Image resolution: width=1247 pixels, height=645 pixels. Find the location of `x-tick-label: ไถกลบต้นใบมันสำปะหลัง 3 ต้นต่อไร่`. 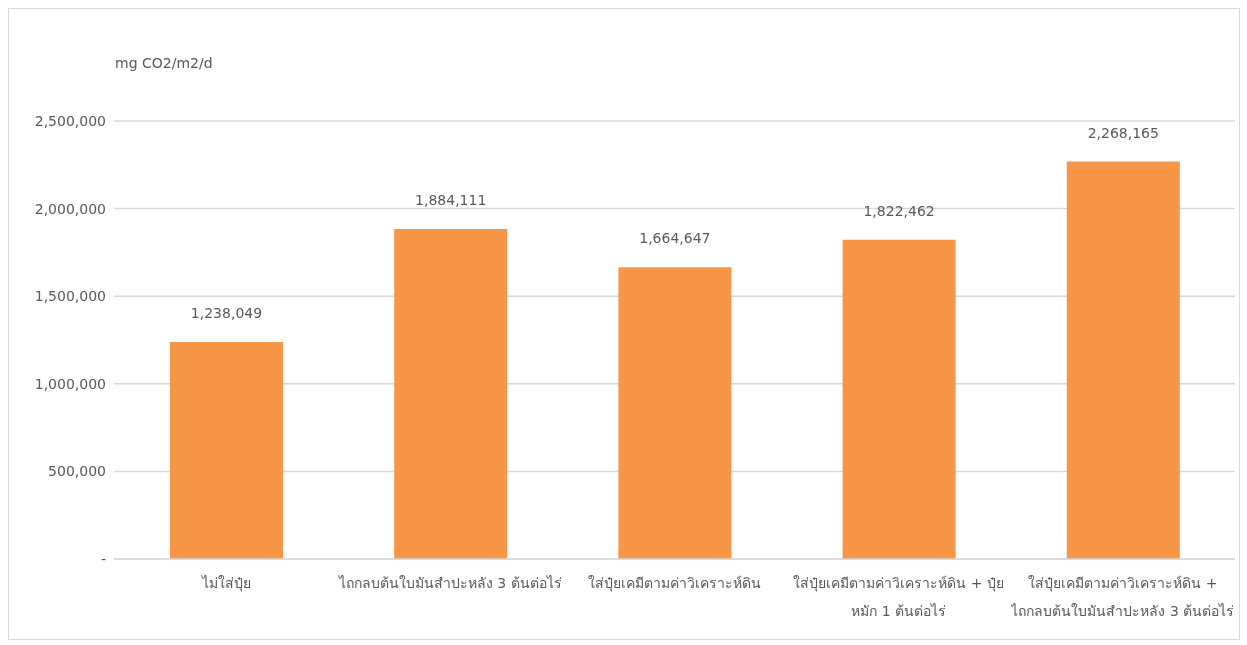

x-tick-label: ไถกลบต้นใบมันสำปะหลัง 3 ต้นต่อไร่ is located at coordinates (450, 583).